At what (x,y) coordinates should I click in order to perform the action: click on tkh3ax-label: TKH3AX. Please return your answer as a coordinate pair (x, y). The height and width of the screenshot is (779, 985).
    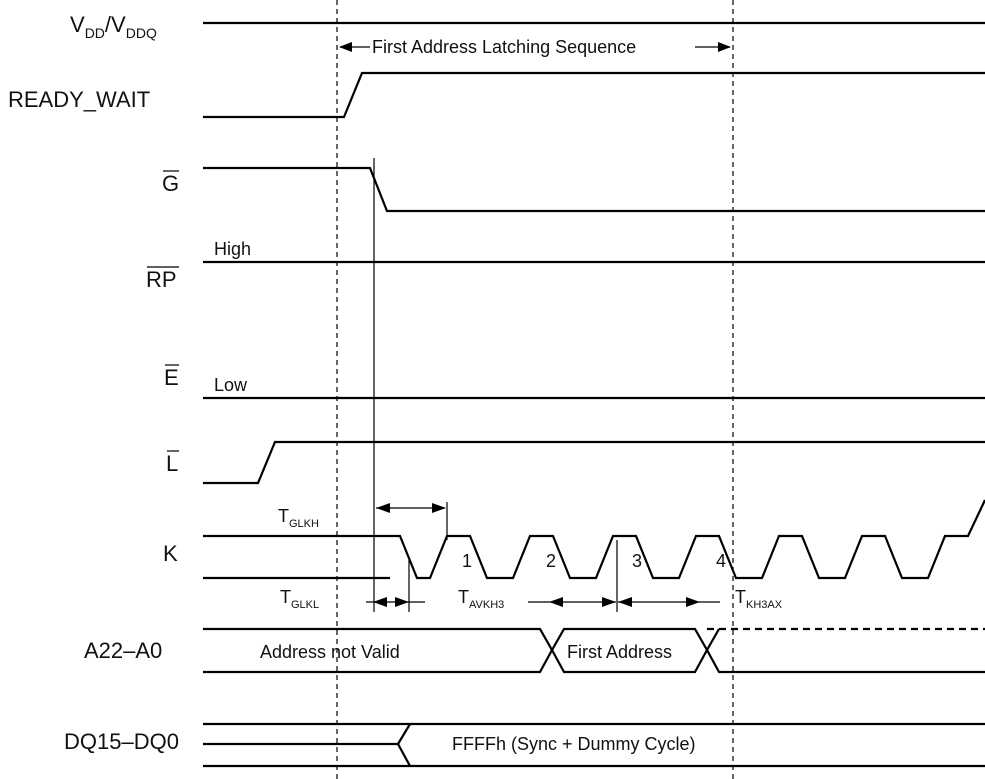
    Looking at the image, I should click on (759, 599).